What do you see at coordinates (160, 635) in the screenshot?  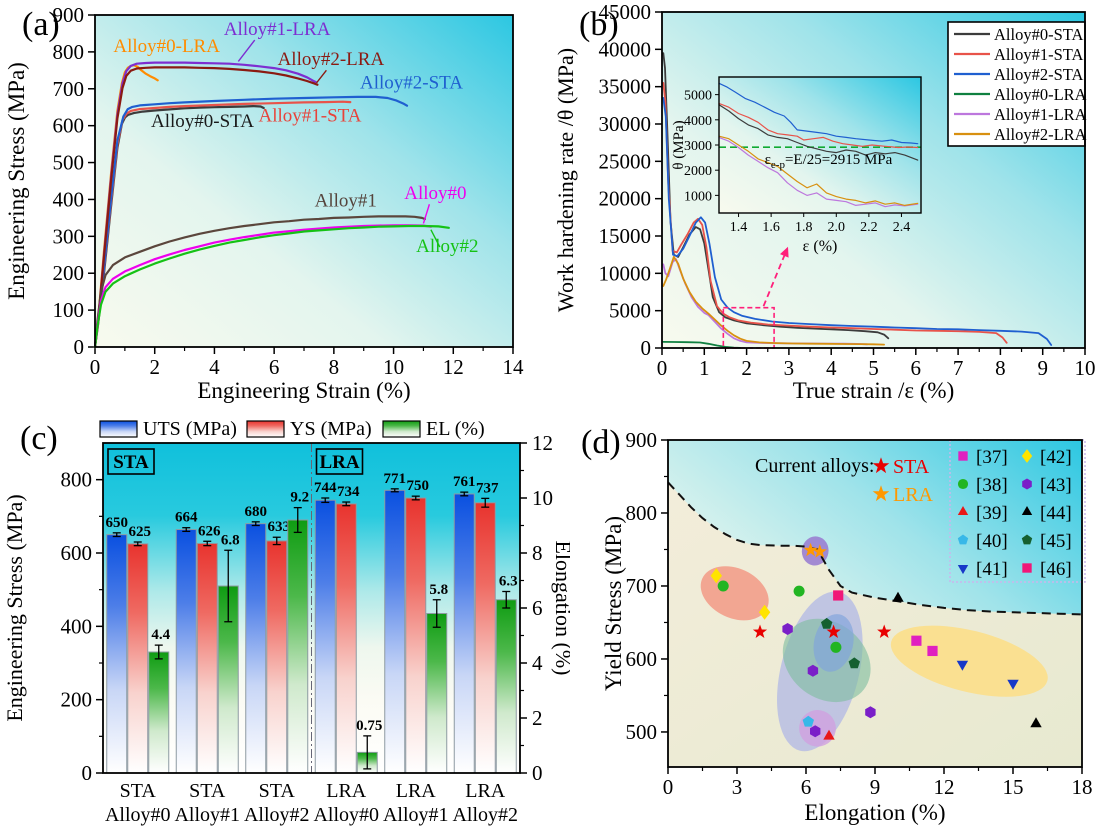 I see `svg-text: 4.4` at bounding box center [160, 635].